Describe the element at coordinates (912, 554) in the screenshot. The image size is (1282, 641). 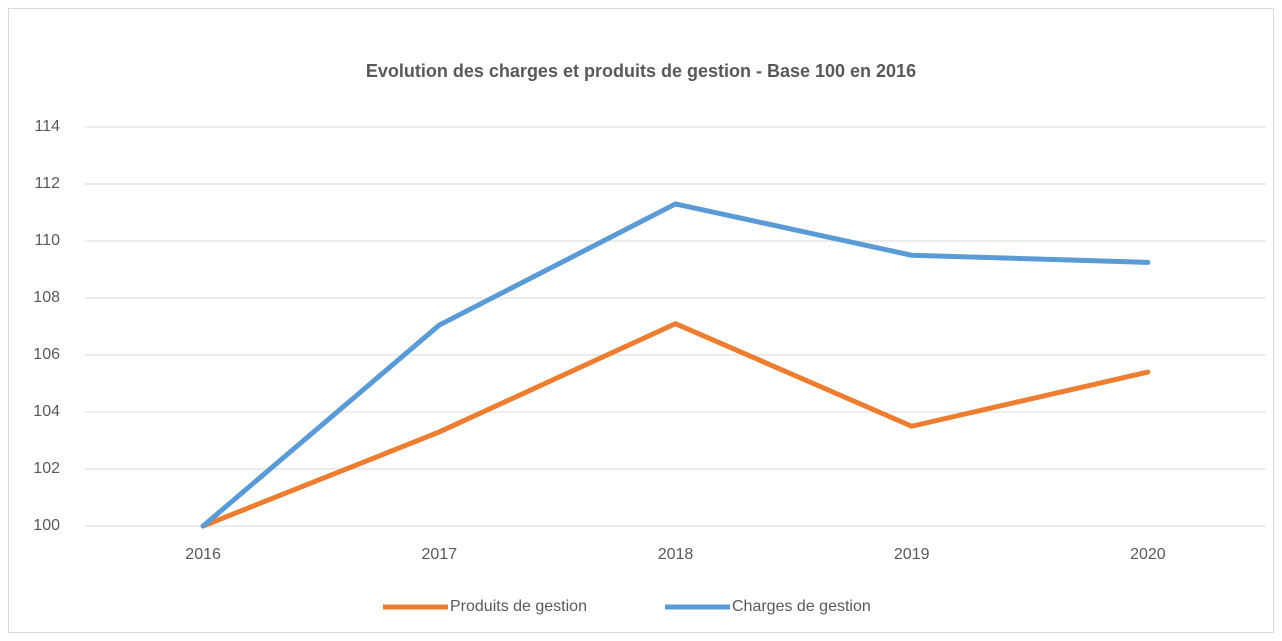
I see `x-tick-label: 2019` at that location.